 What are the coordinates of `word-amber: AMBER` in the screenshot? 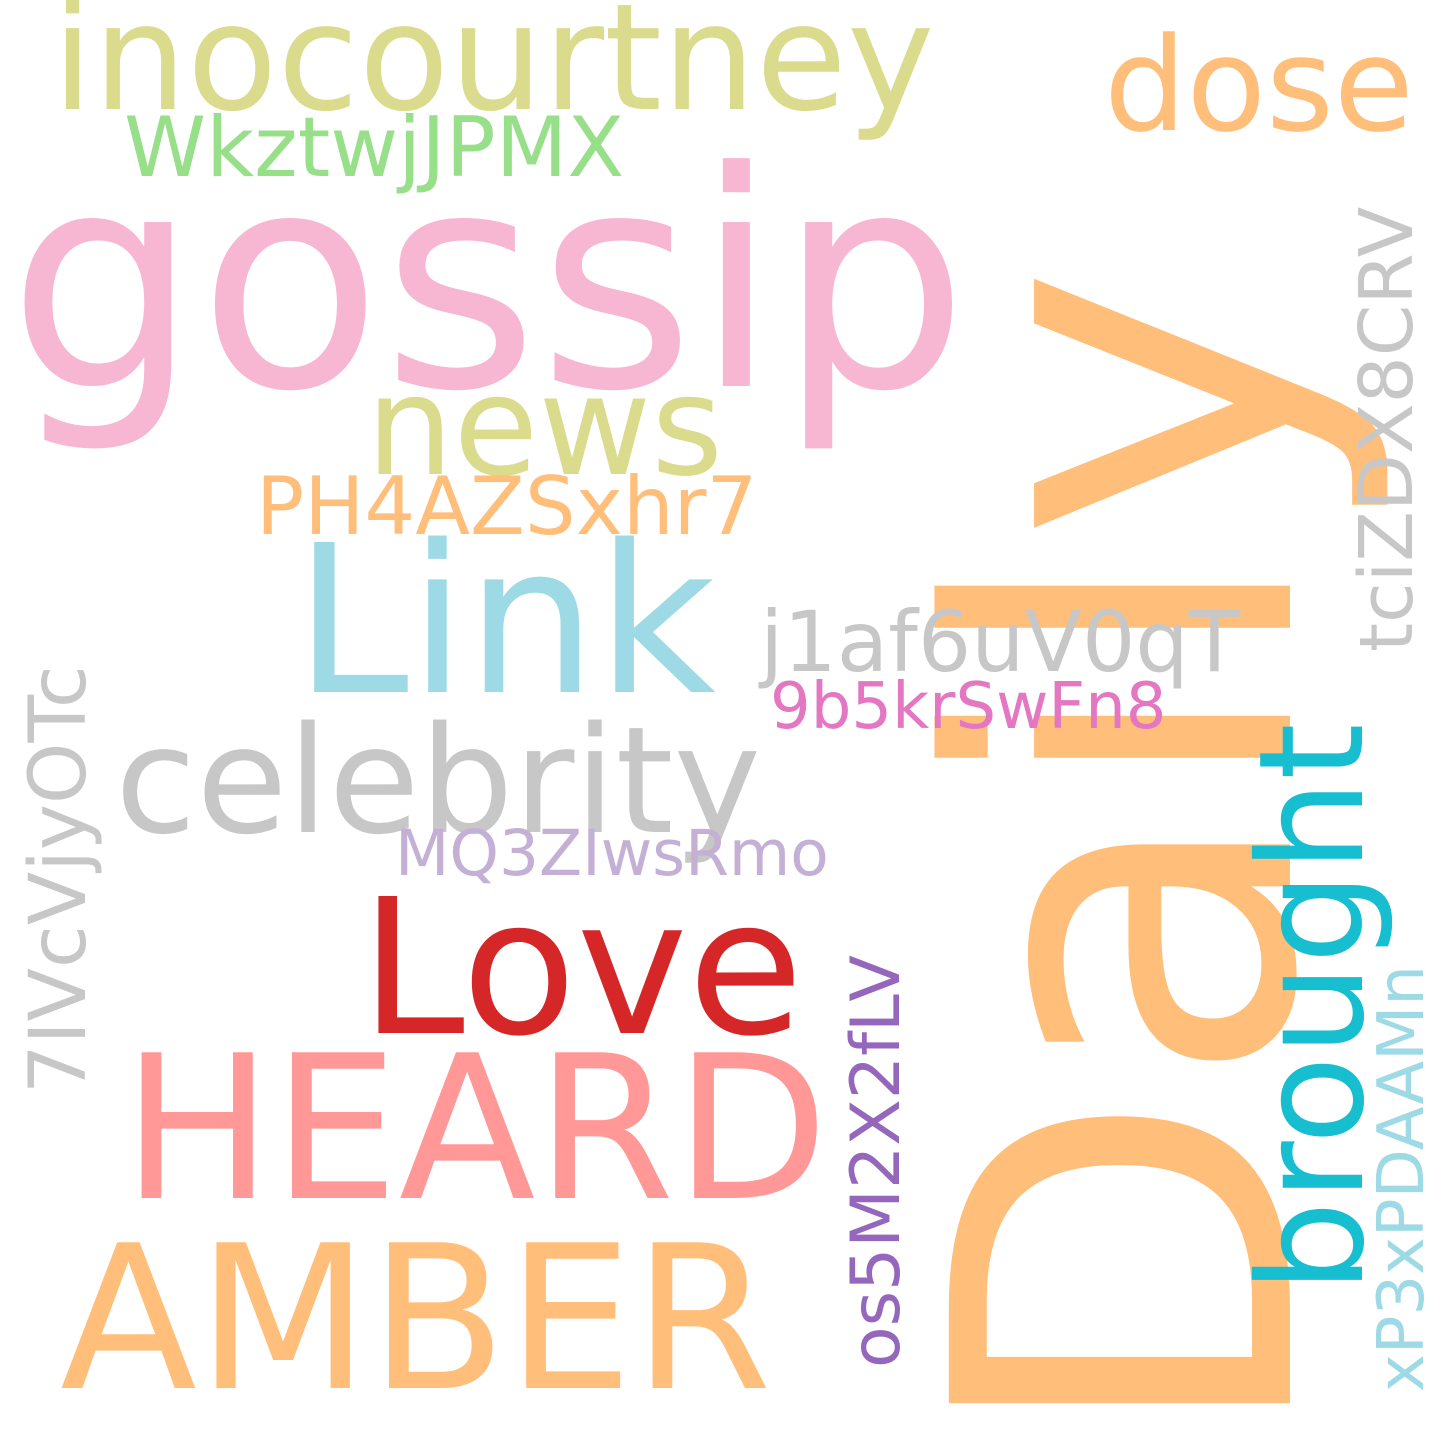 It's located at (416, 1319).